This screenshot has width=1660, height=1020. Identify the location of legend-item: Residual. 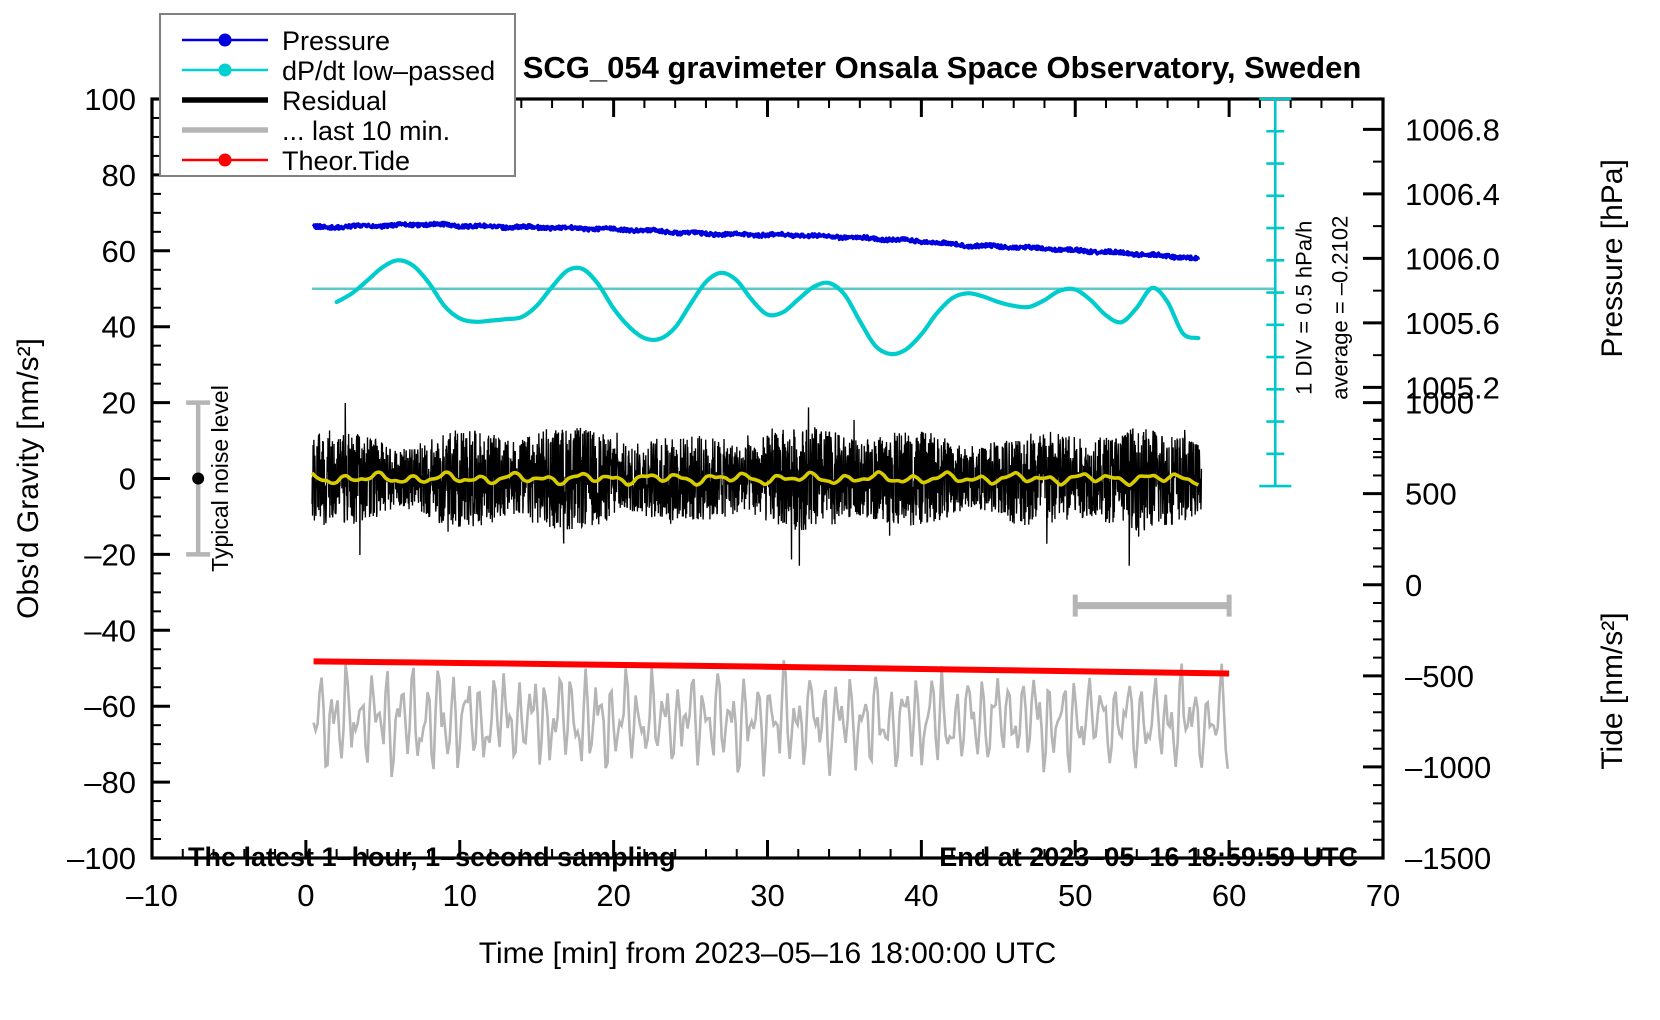
(284, 101).